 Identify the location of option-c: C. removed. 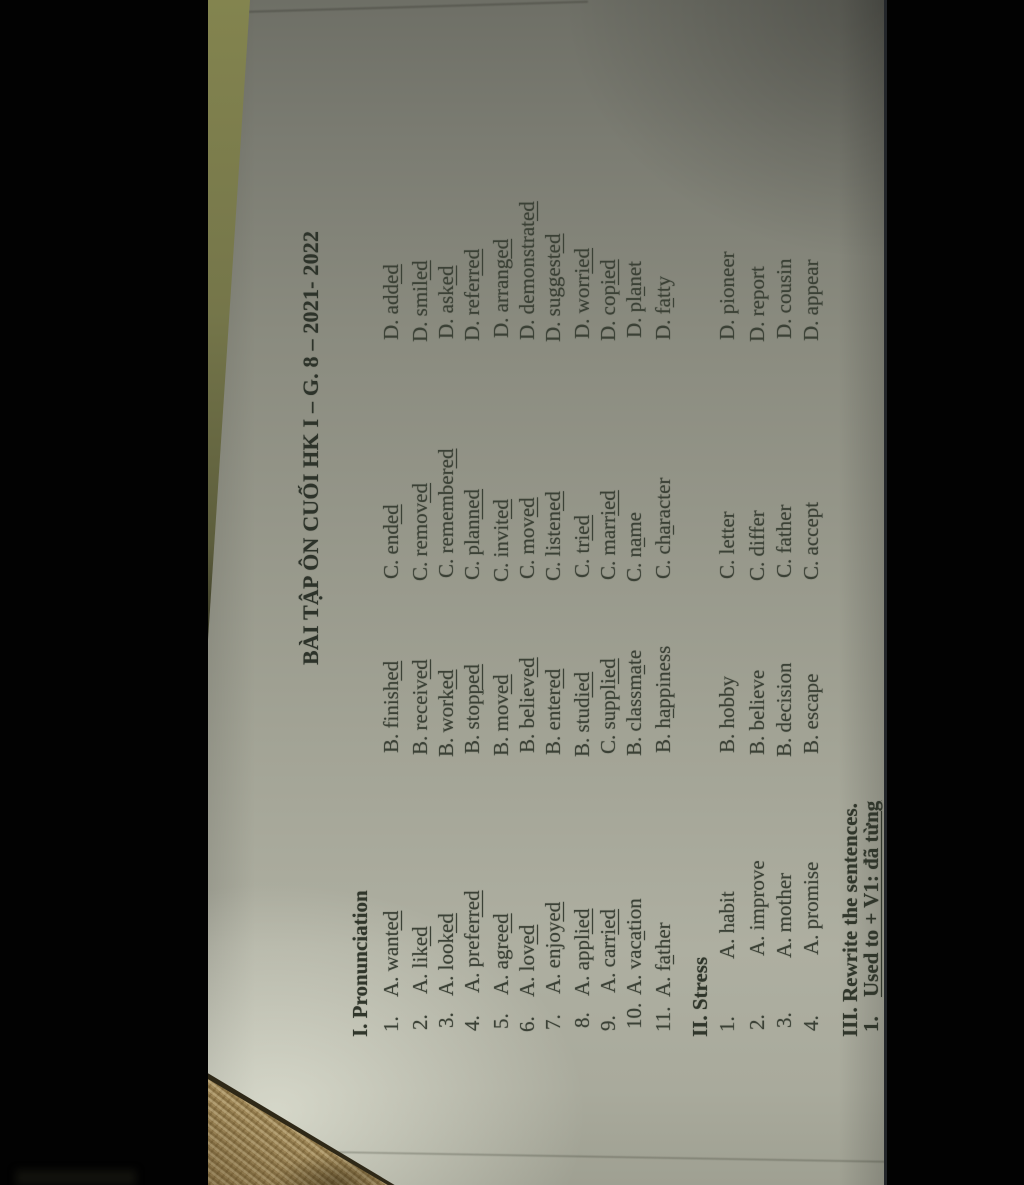
(420, 532).